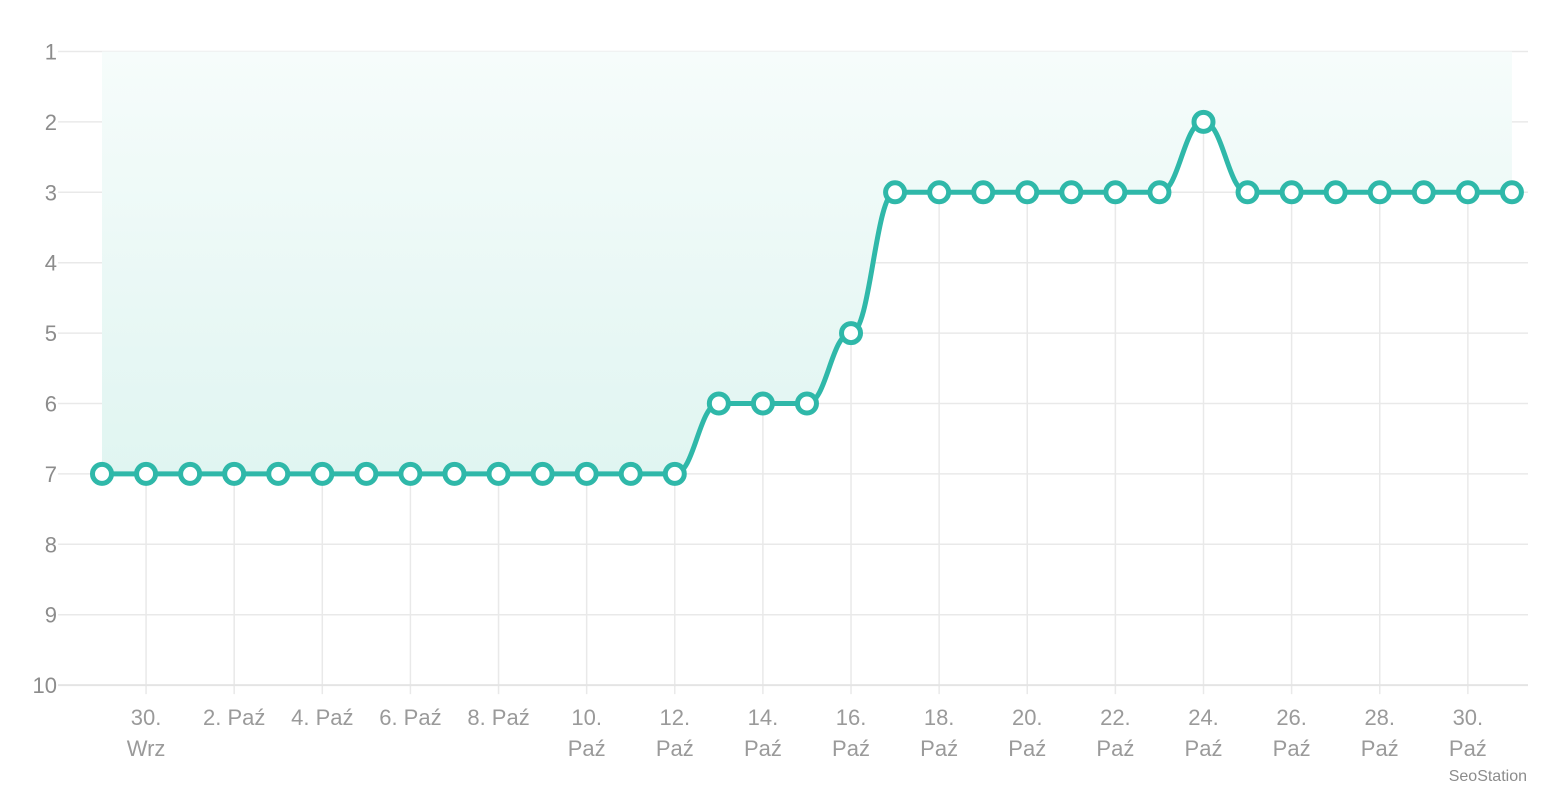 The image size is (1564, 800). I want to click on y-tick-label: 1, so click(51, 52).